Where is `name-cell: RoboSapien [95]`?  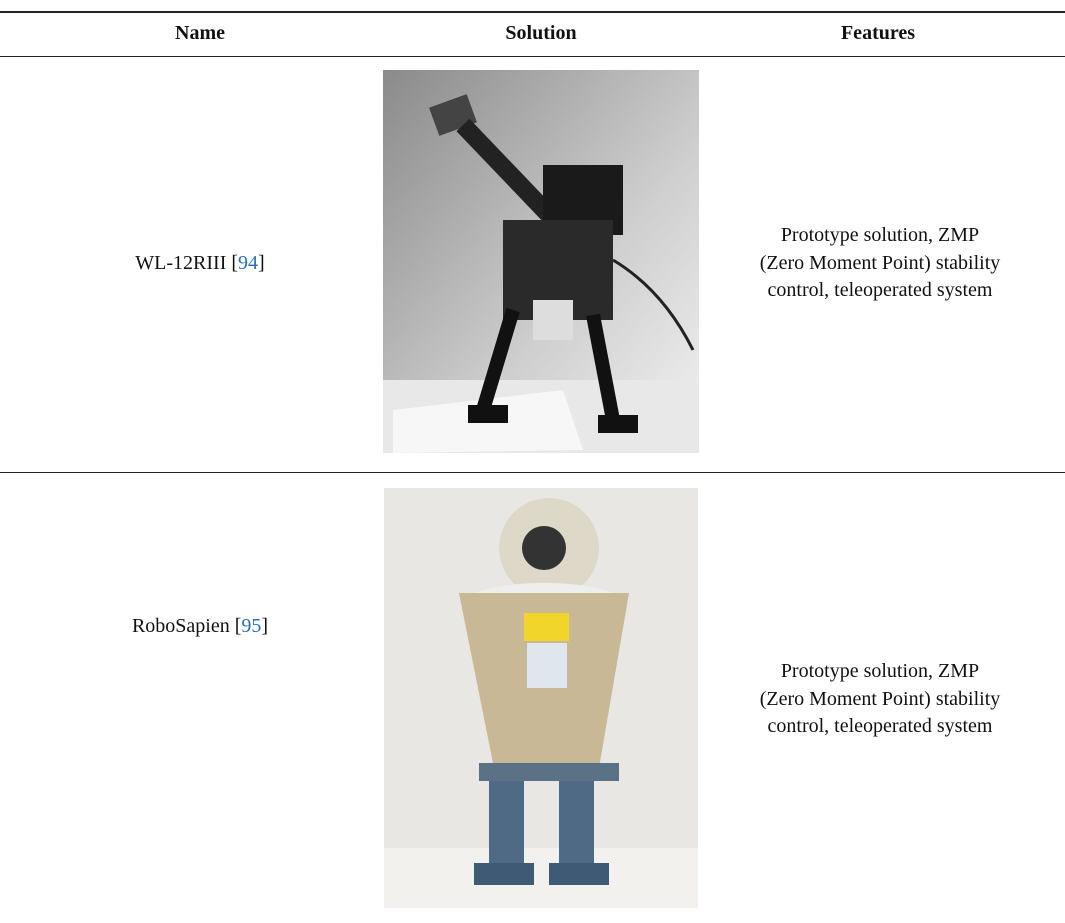
name-cell: RoboSapien [95] is located at coordinates (200, 626).